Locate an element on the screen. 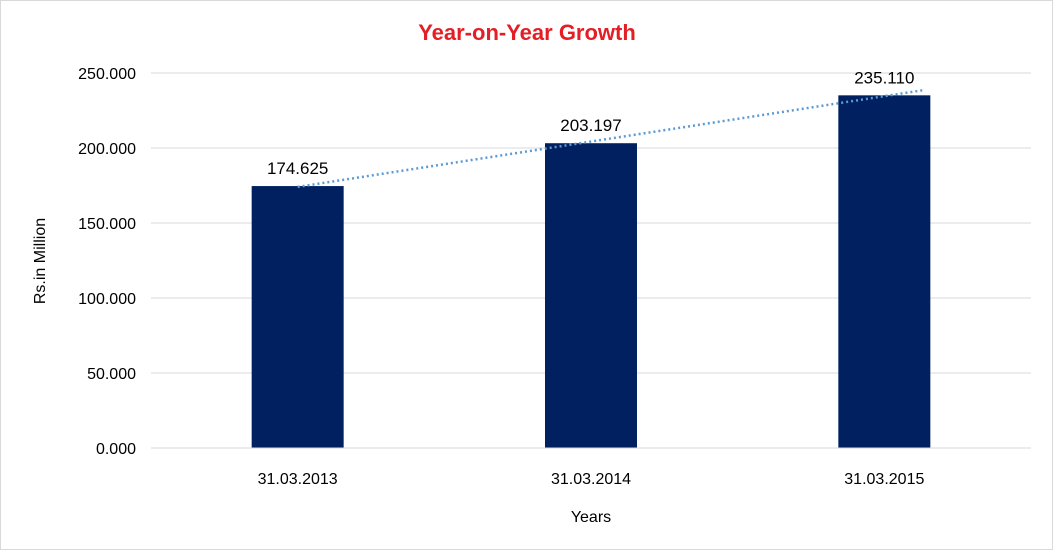 Image resolution: width=1053 pixels, height=550 pixels. y-tick-label: 150.000 is located at coordinates (107, 224).